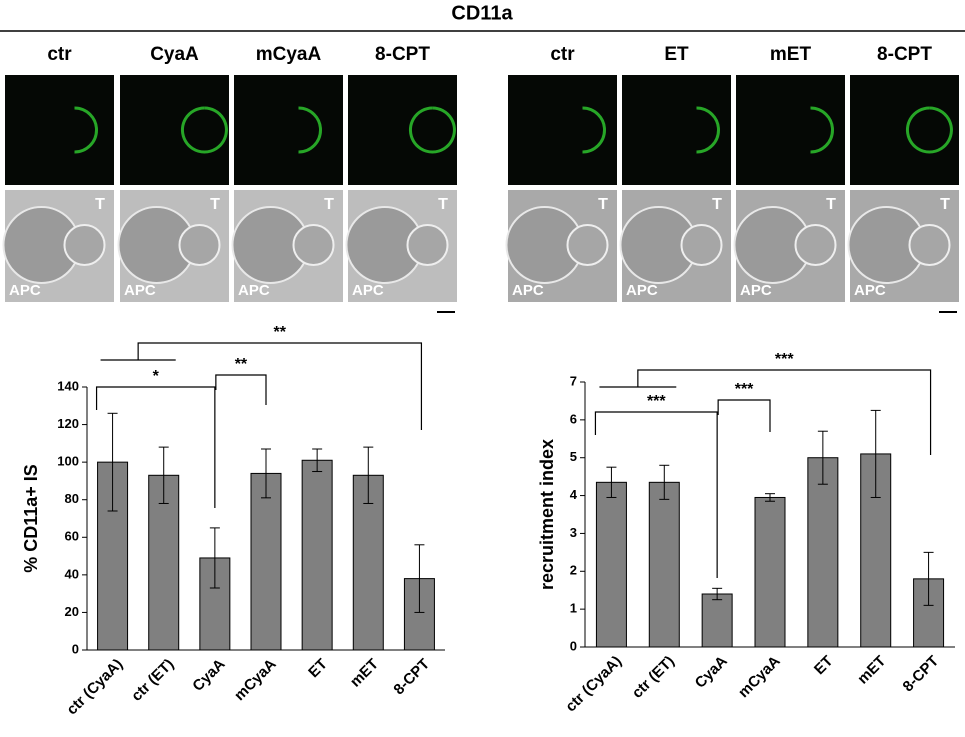  I want to click on x-tick-label: CyaA, so click(711, 672).